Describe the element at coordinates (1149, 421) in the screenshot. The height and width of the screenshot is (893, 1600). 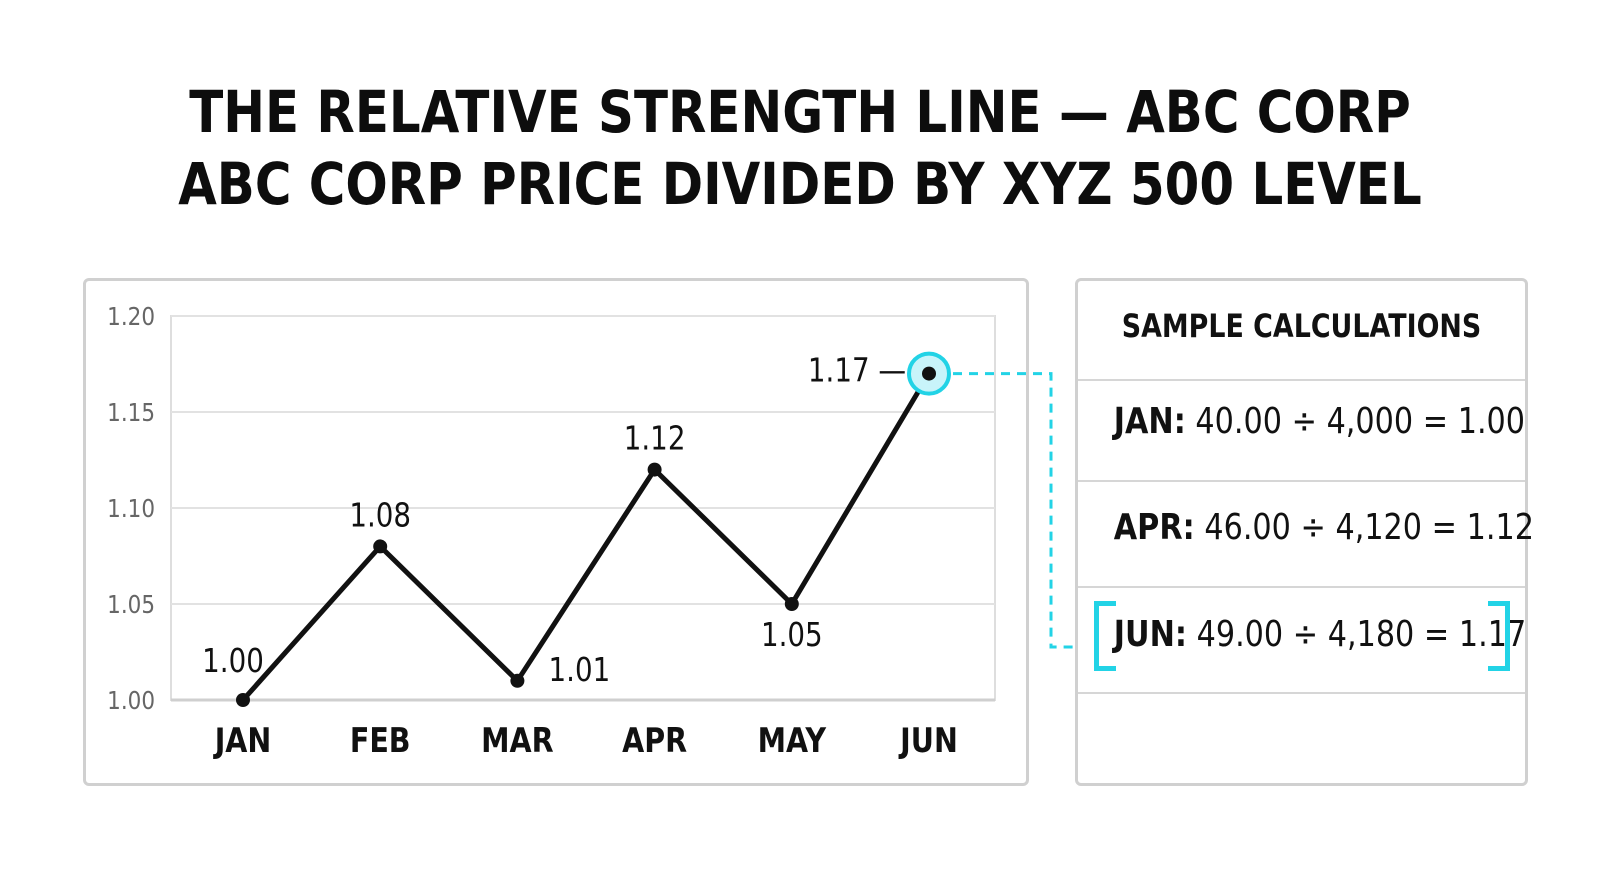
I see `calc-month: JAN:` at that location.